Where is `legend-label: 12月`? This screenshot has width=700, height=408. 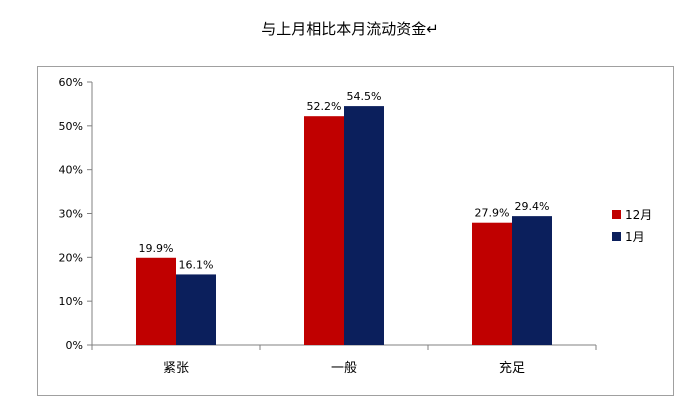
legend-label: 12月 is located at coordinates (638, 215).